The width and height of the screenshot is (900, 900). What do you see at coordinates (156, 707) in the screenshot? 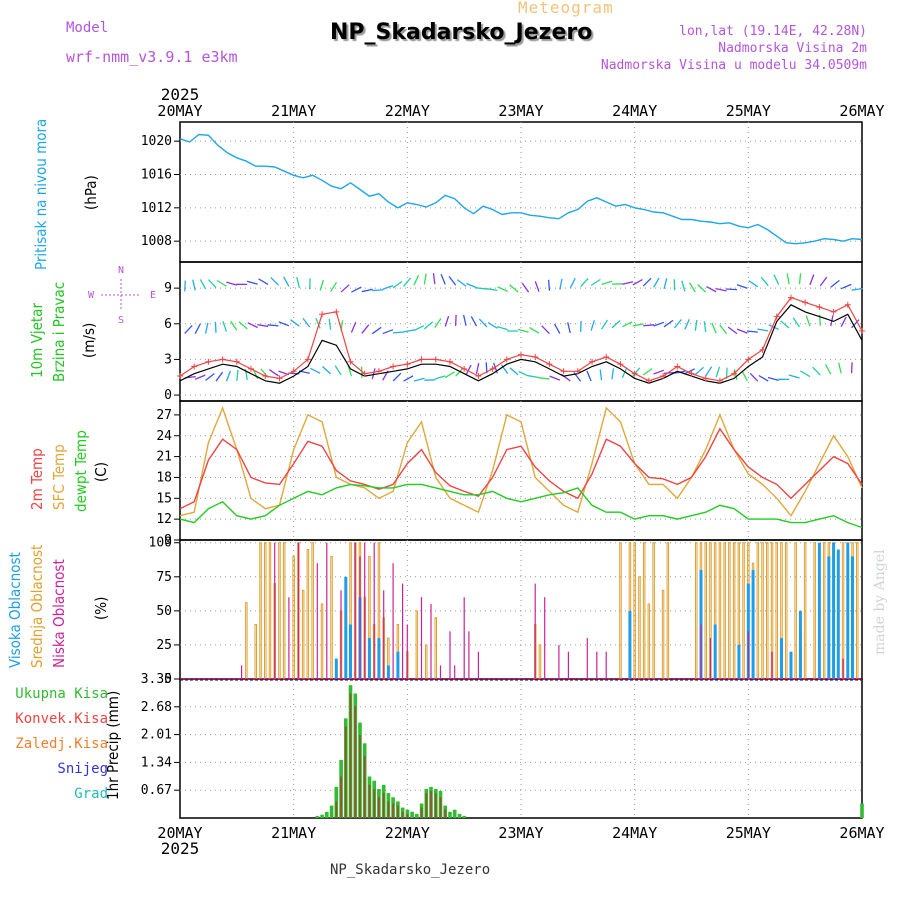
I see `ytick-label-precip: 2.68` at bounding box center [156, 707].